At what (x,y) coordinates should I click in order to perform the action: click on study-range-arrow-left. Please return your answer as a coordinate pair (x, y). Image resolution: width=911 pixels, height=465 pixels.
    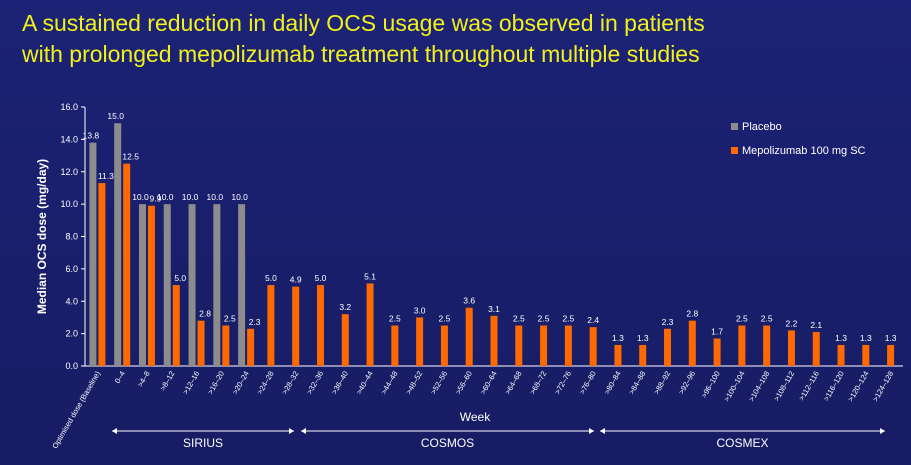
    Looking at the image, I should click on (114, 431).